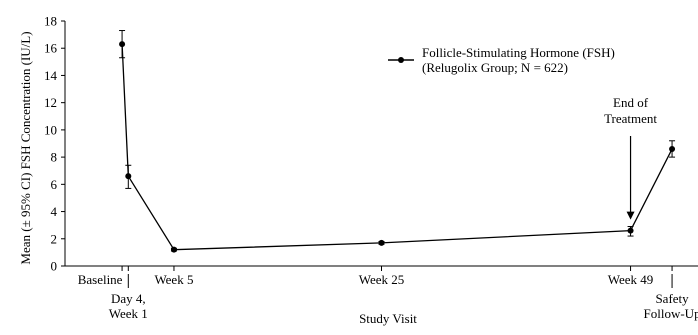 The width and height of the screenshot is (698, 335). I want to click on y-axis-title: Mean (± 95% CI) FSH Concentration (IU/L), so click(25, 147).